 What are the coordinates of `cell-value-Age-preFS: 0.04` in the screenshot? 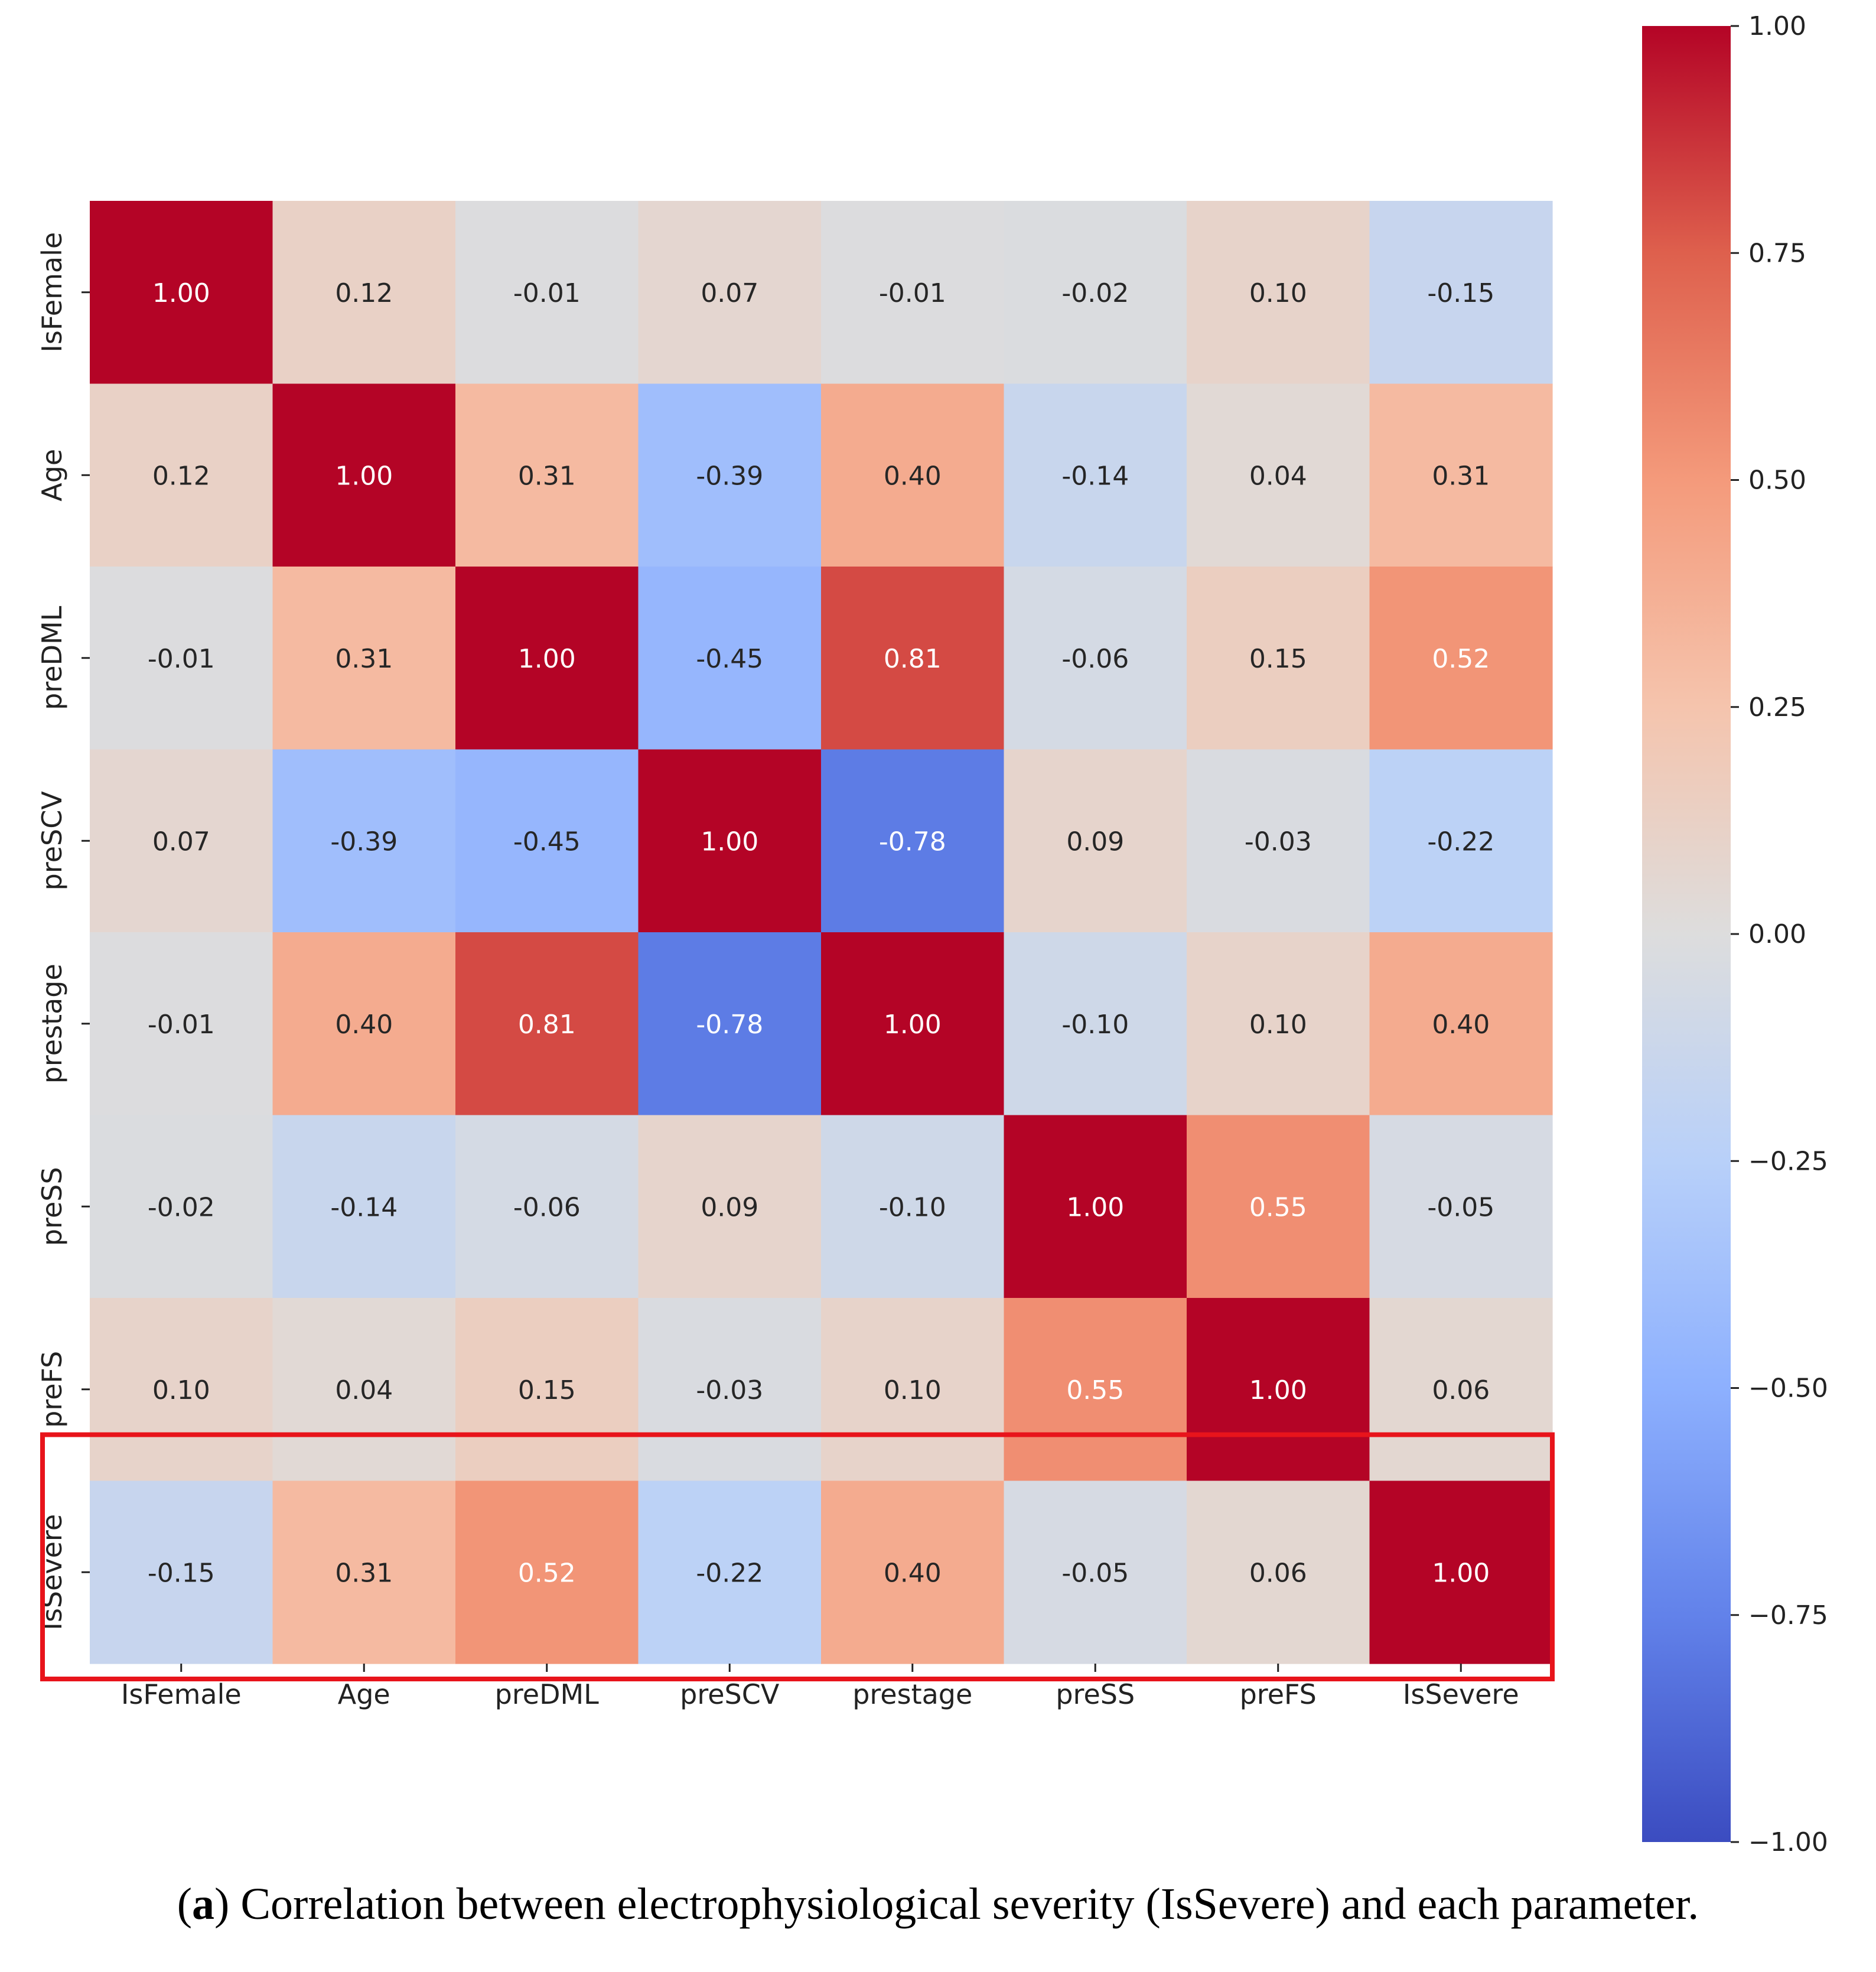 It's located at (1278, 476).